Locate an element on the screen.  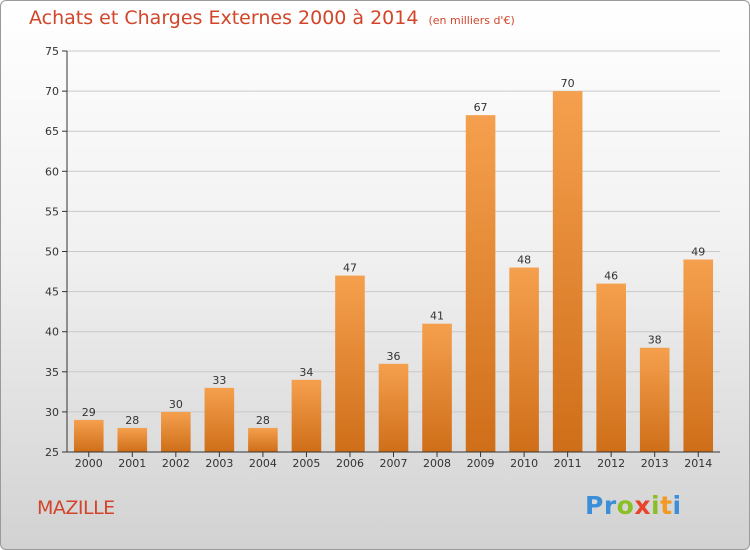
value-label-2000: 29 is located at coordinates (89, 412).